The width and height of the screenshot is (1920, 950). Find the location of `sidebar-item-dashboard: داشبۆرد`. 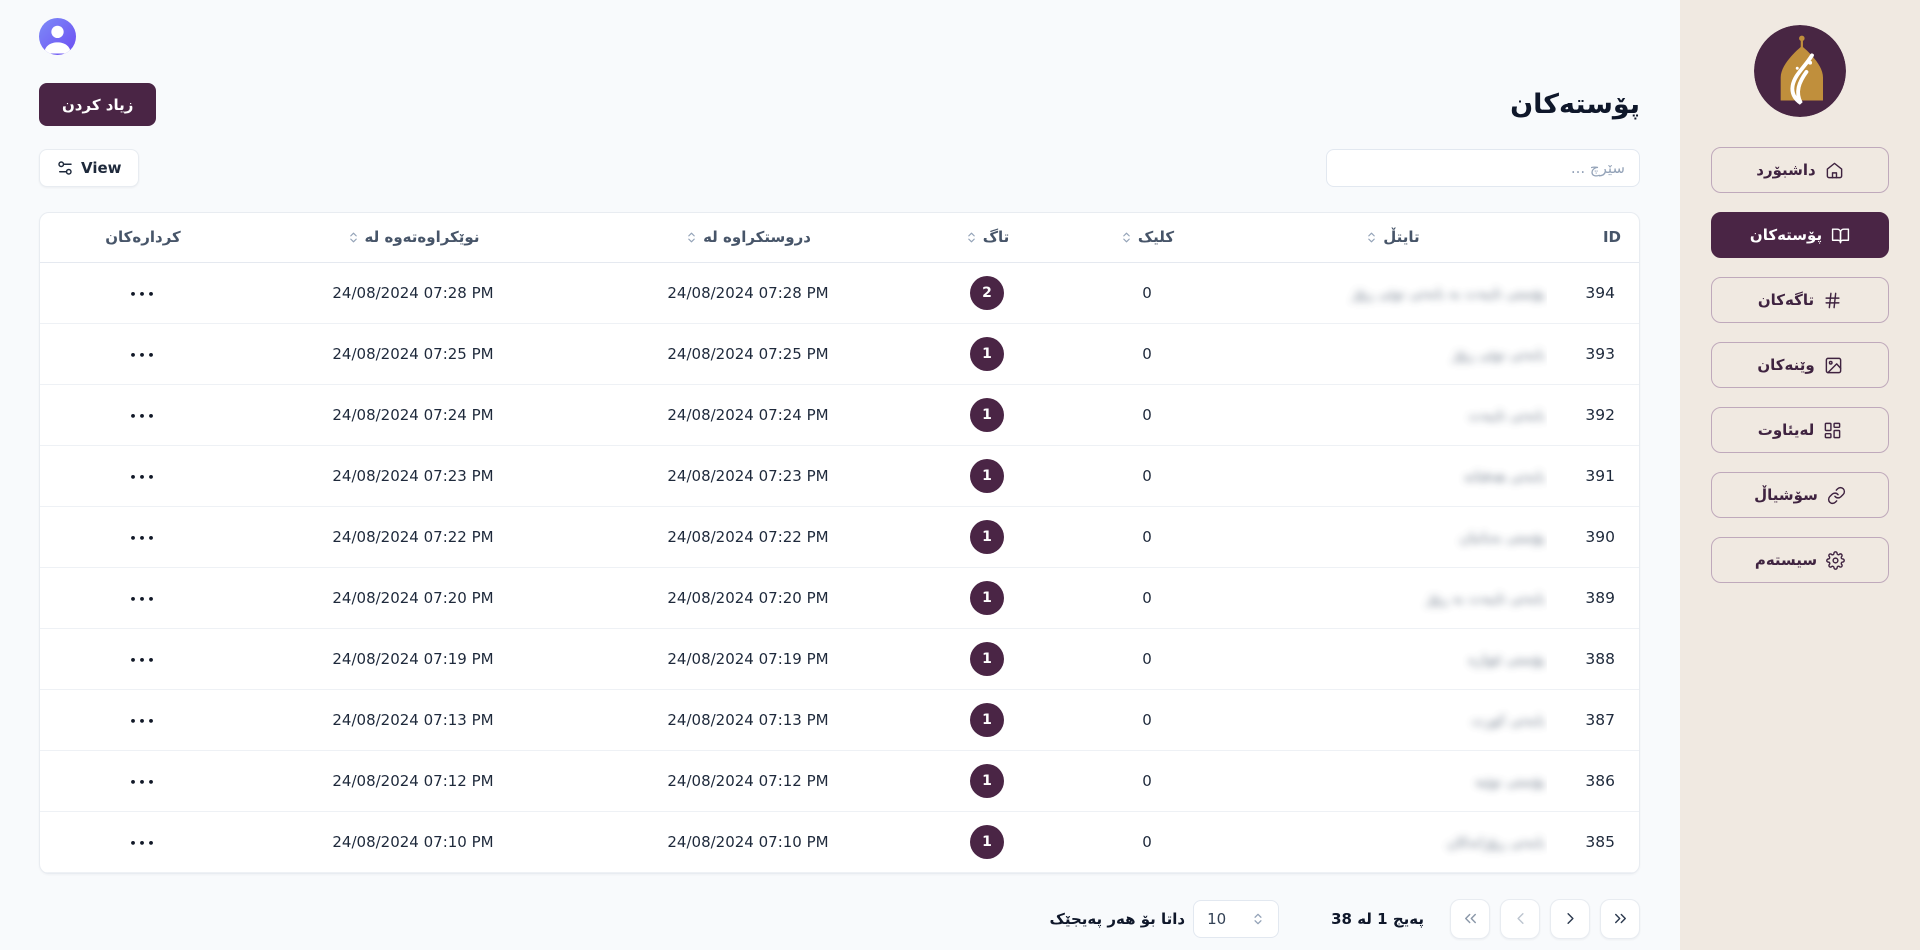

sidebar-item-dashboard: داشبۆرد is located at coordinates (1800, 170).